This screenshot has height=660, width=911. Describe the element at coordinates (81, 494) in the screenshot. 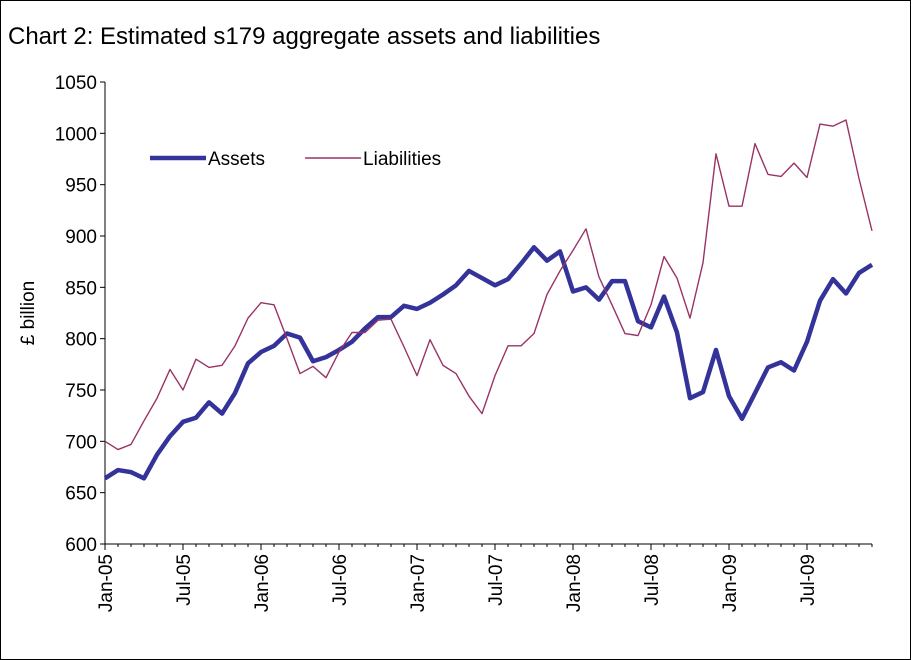

I see `y-tick-label: 650` at that location.